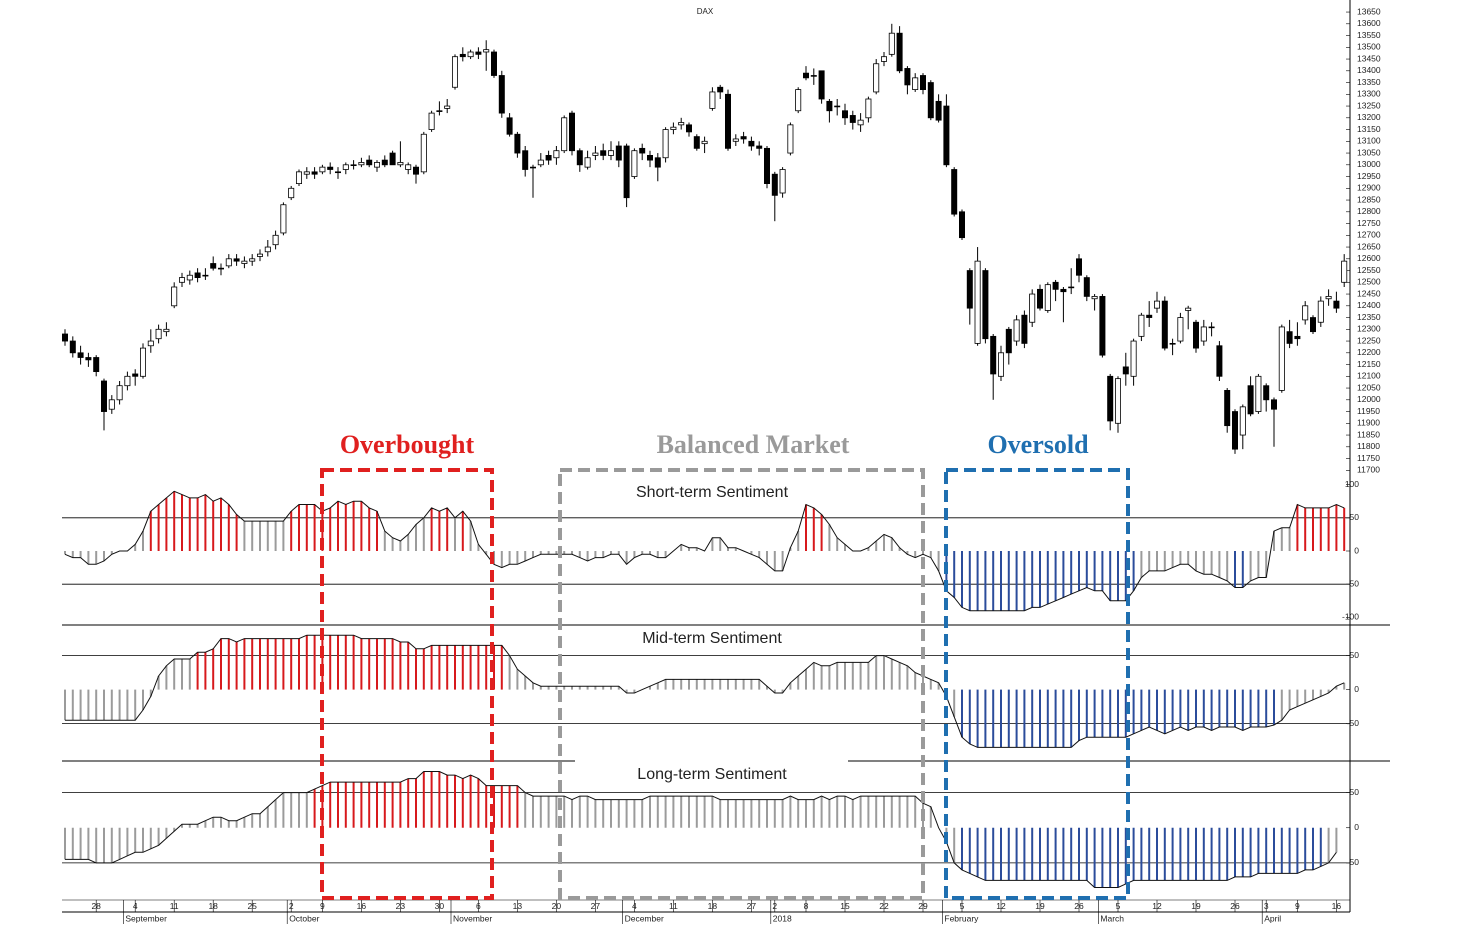 The width and height of the screenshot is (1484, 936). I want to click on y-tick-label: 11850, so click(1368, 434).